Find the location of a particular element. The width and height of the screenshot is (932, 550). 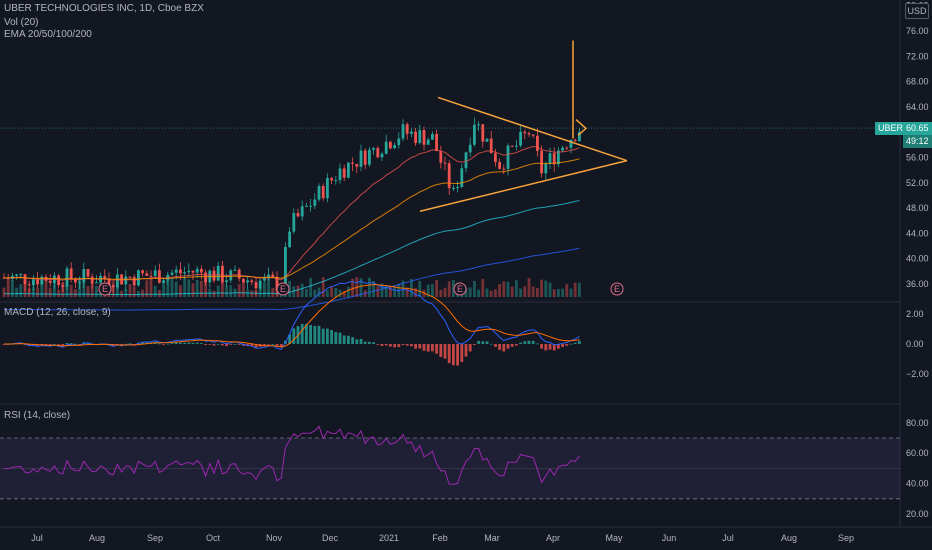

earnings-marker-label: E is located at coordinates (460, 289).